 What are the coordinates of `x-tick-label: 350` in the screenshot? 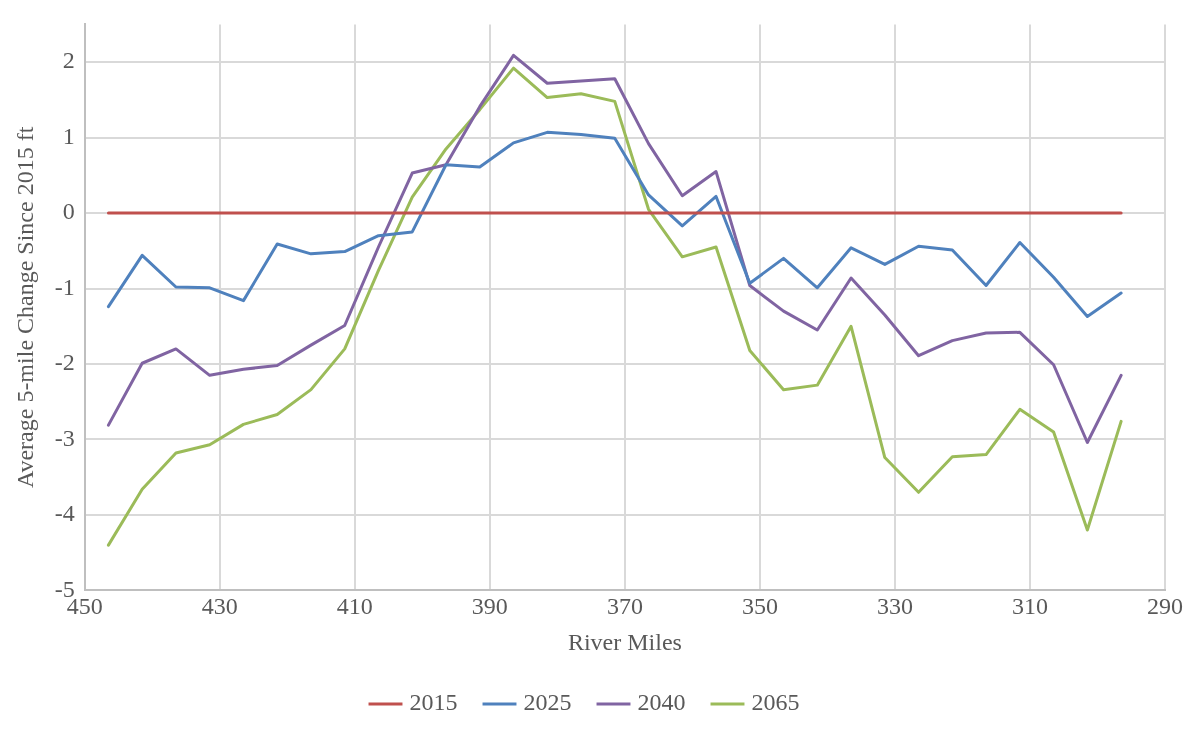 It's located at (759, 606).